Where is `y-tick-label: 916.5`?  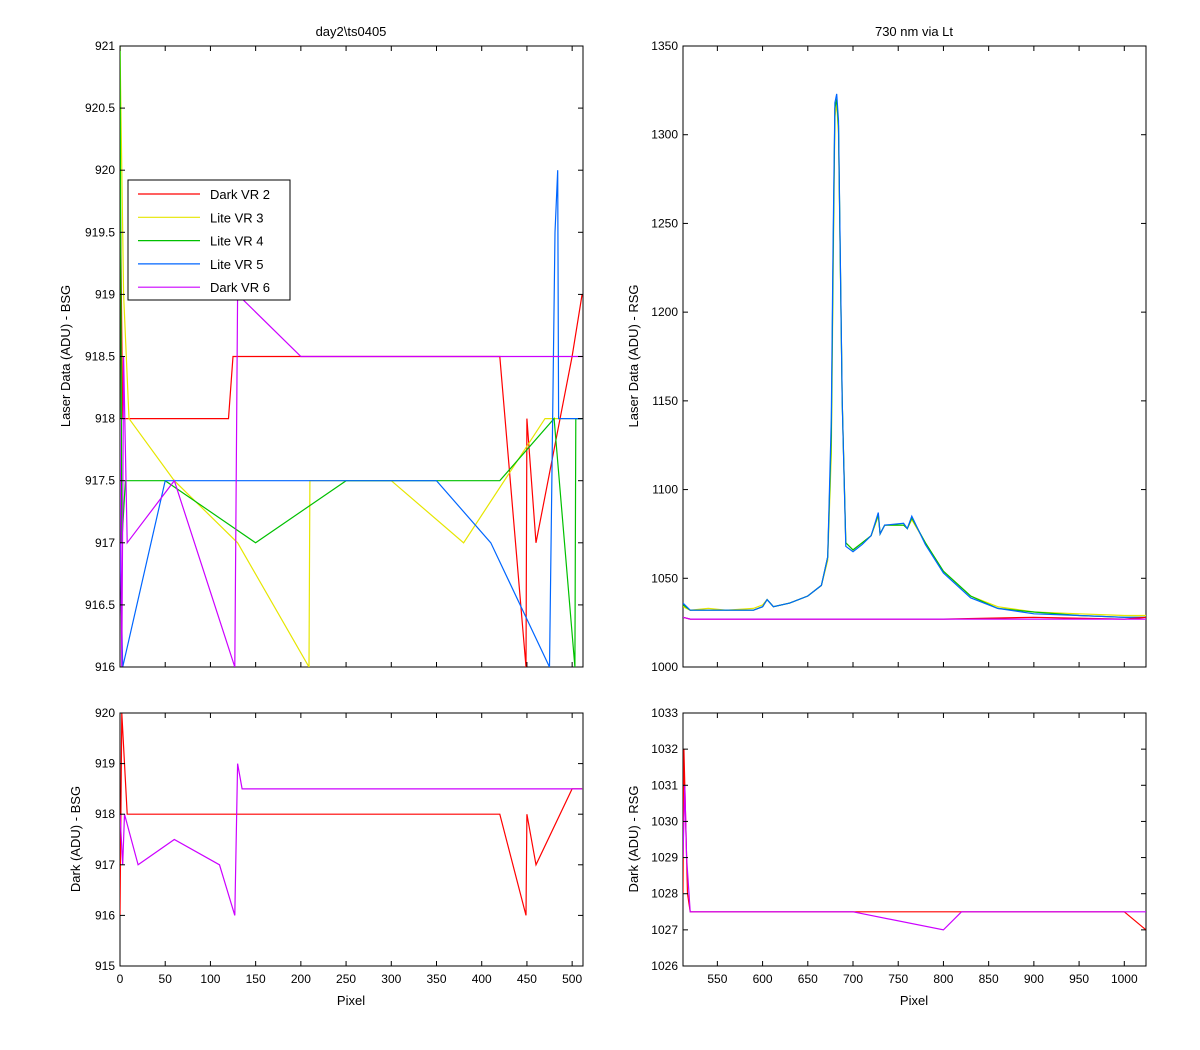 y-tick-label: 916.5 is located at coordinates (100, 605).